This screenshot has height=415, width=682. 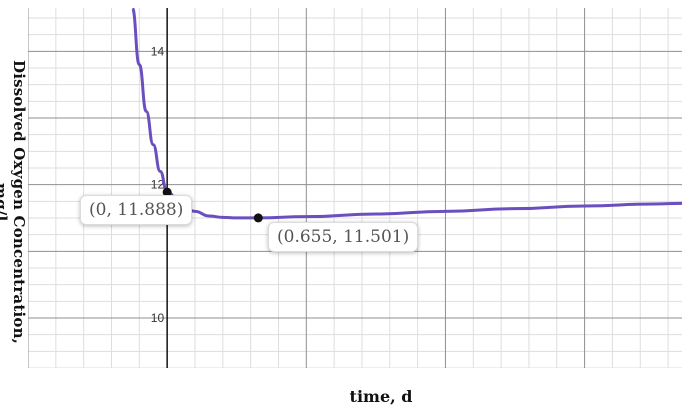 What do you see at coordinates (212, 205) in the screenshot?
I see `marked-points` at bounding box center [212, 205].